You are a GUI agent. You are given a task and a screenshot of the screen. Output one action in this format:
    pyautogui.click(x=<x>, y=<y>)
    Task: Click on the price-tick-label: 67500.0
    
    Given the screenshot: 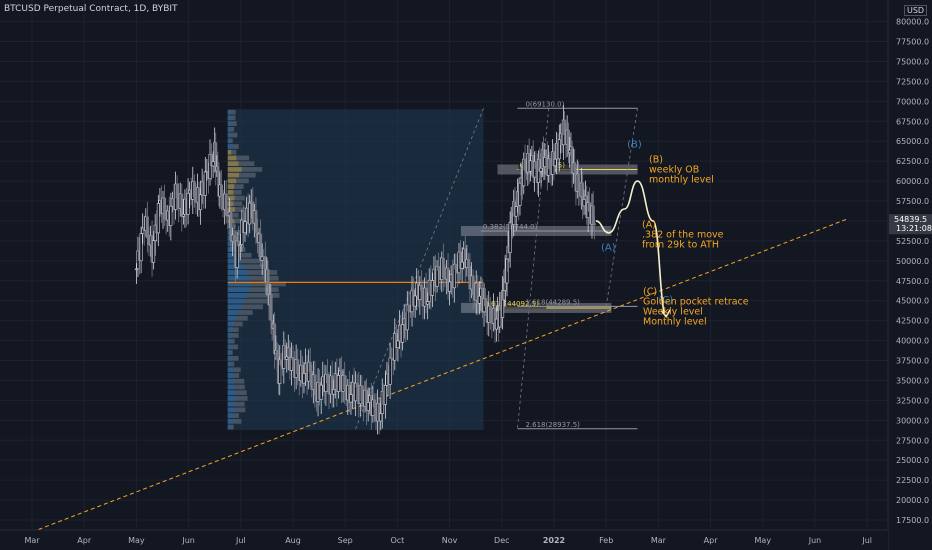 What is the action you would take?
    pyautogui.click(x=912, y=121)
    